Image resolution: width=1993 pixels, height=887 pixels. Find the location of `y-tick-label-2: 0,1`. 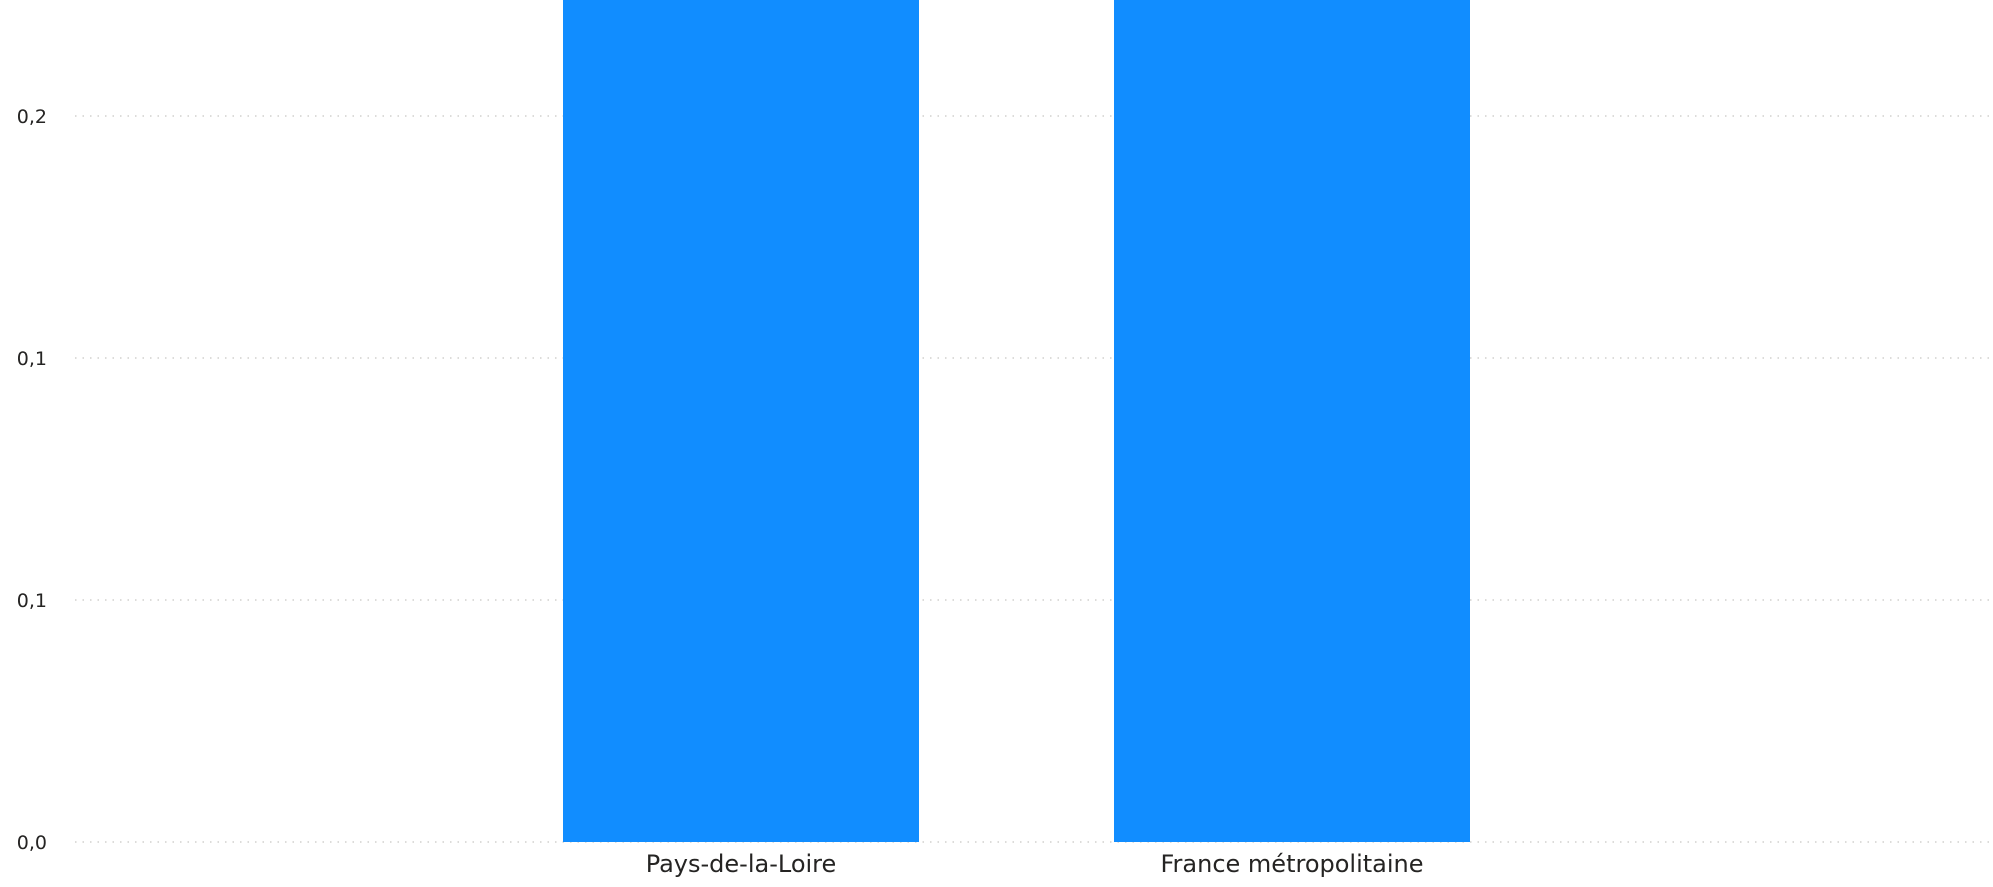

y-tick-label-2: 0,1 is located at coordinates (32, 359).